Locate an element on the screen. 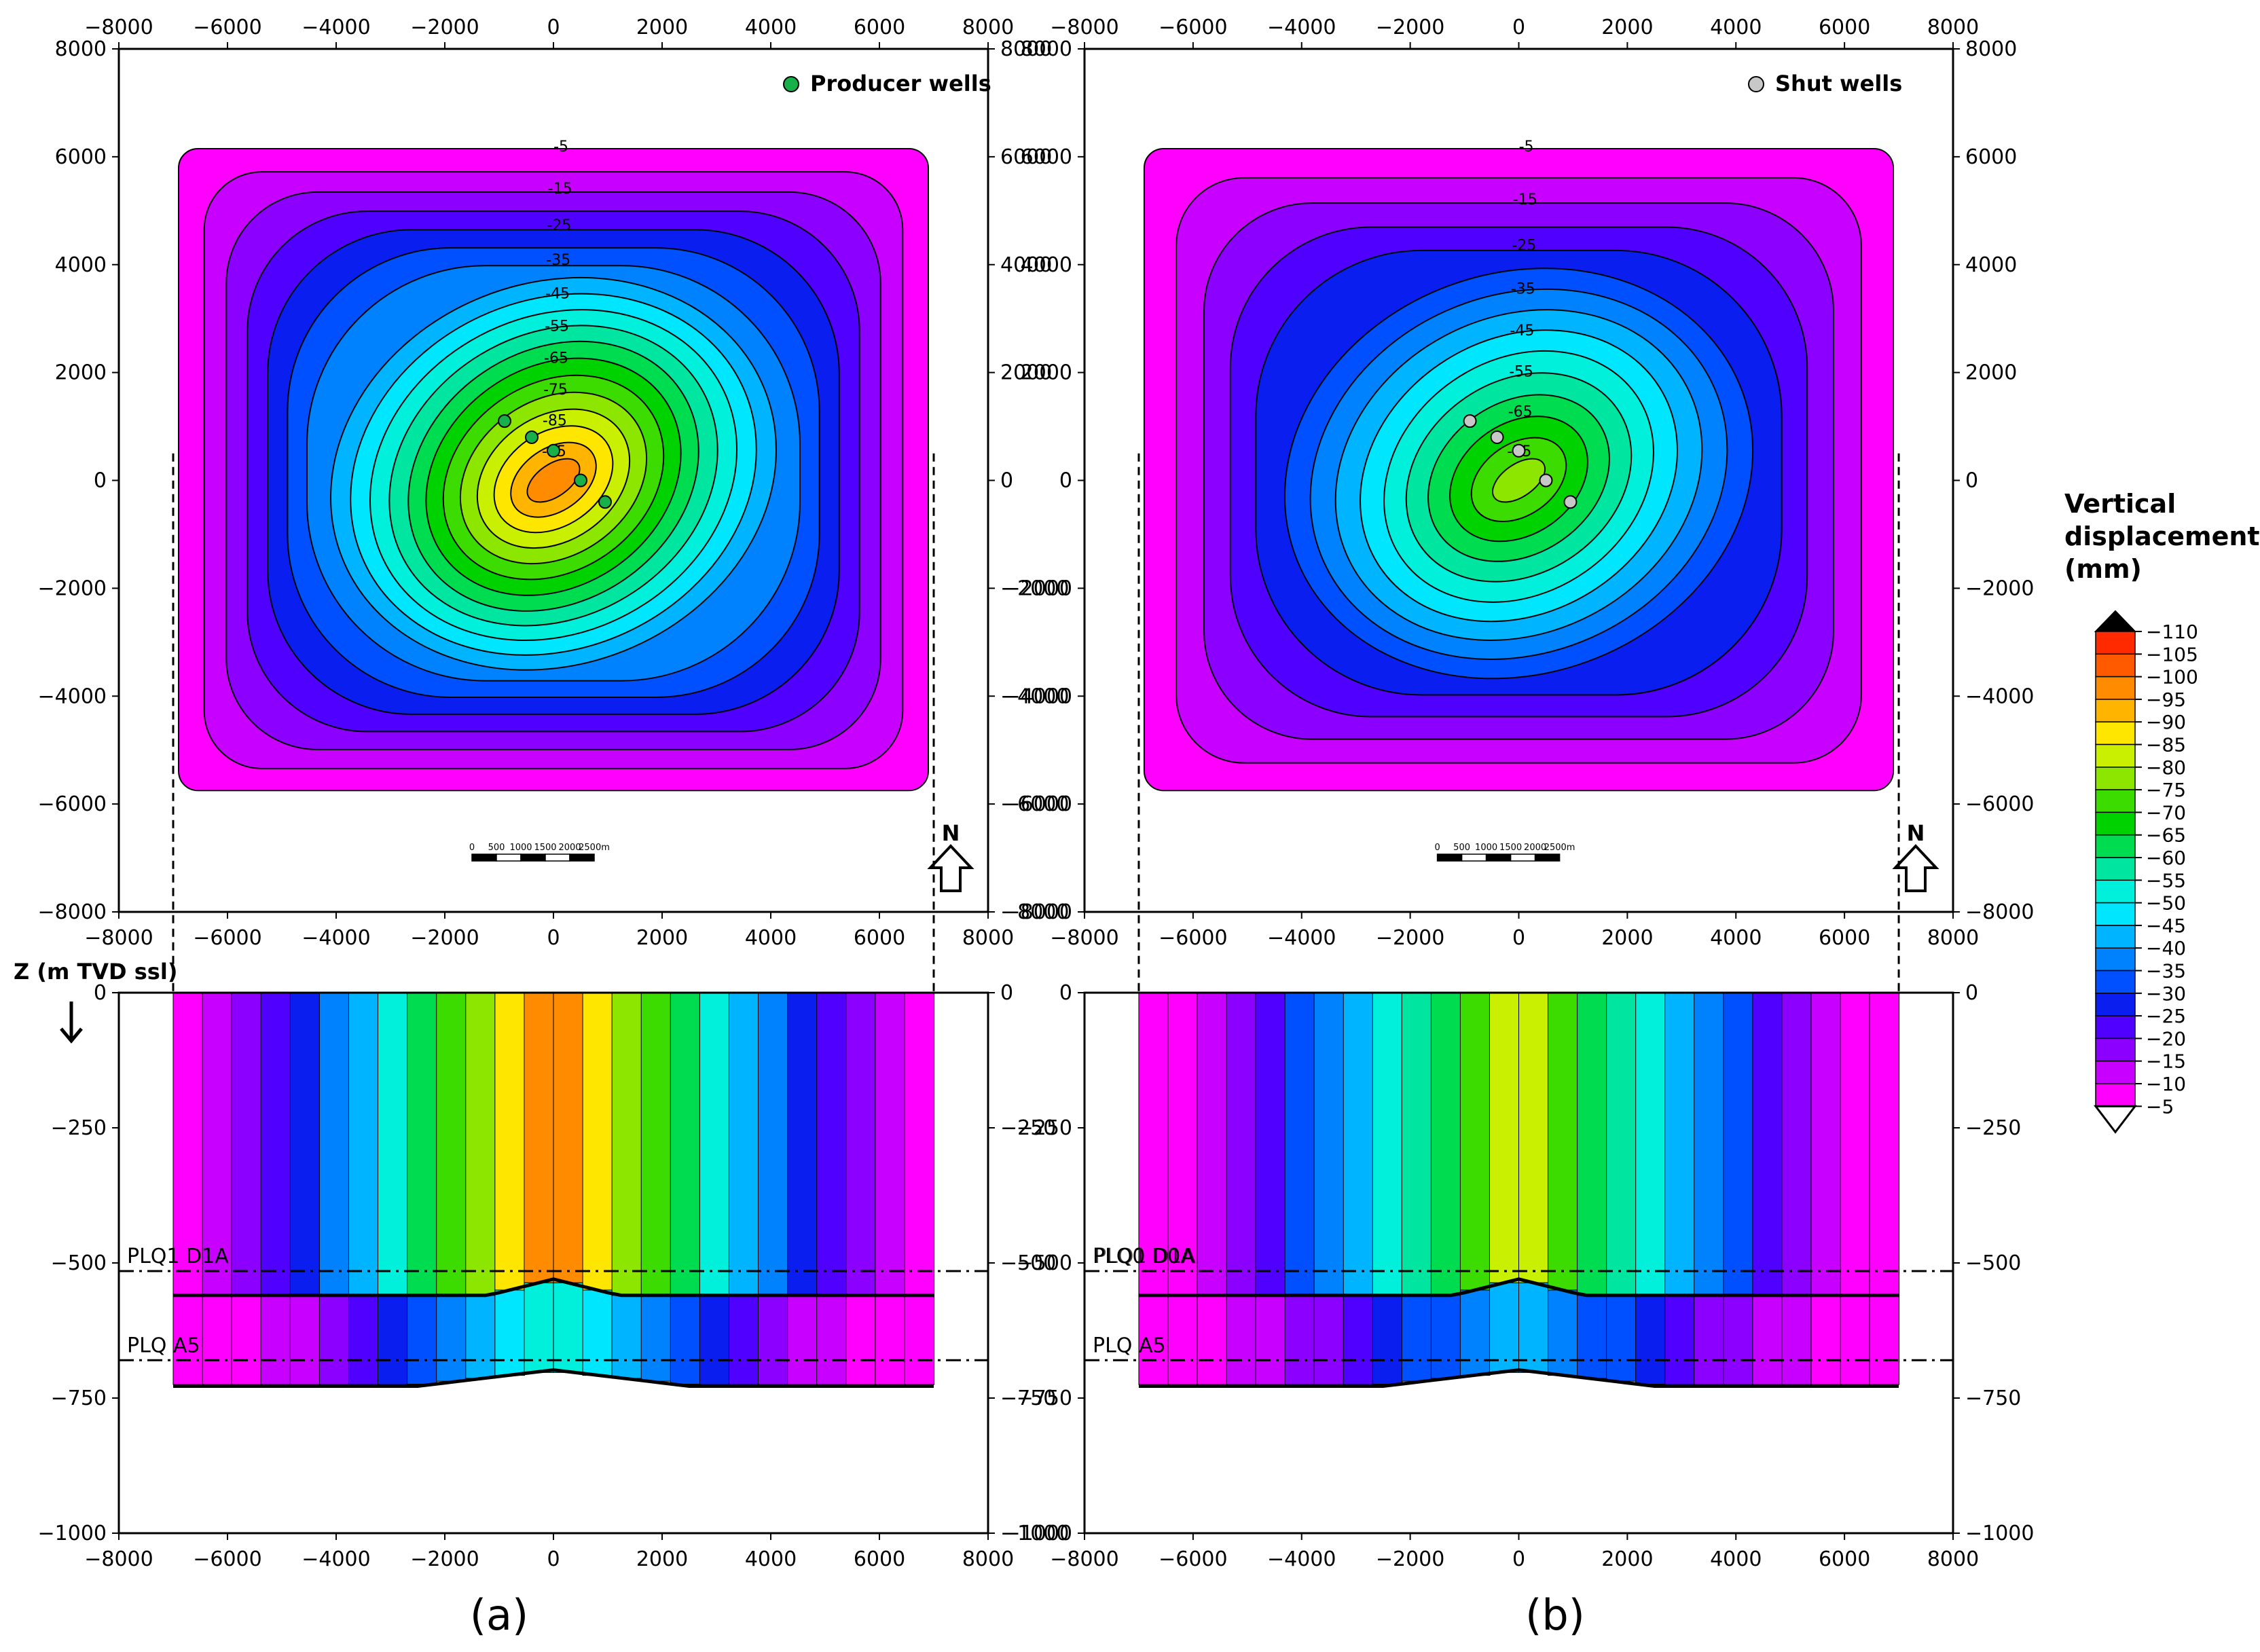 The height and width of the screenshot is (1652, 2260). contour-band is located at coordinates (553, 481).